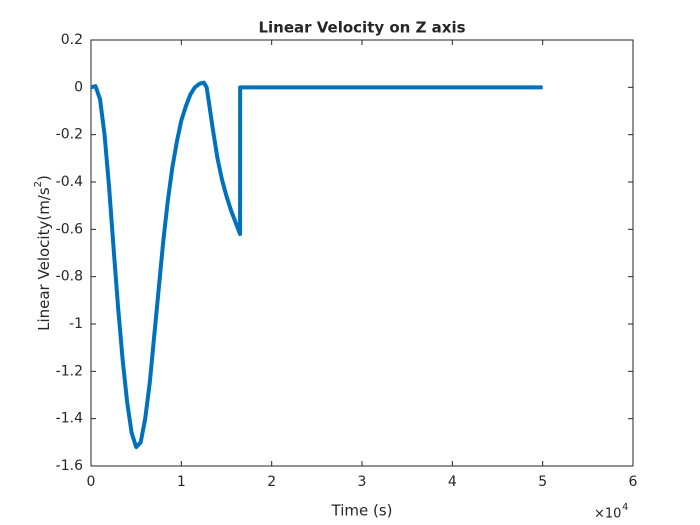  I want to click on x-tick-label: 4, so click(452, 482).